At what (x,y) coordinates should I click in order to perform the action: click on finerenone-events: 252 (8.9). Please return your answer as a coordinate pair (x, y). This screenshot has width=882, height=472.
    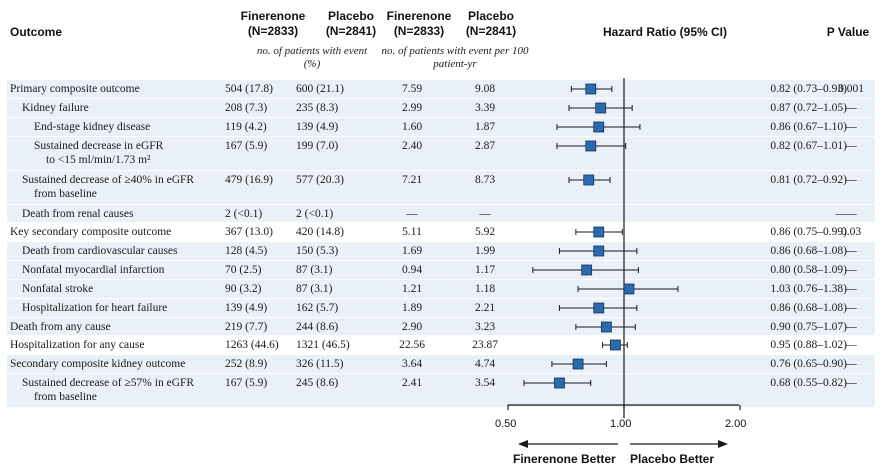
    Looking at the image, I should click on (246, 364).